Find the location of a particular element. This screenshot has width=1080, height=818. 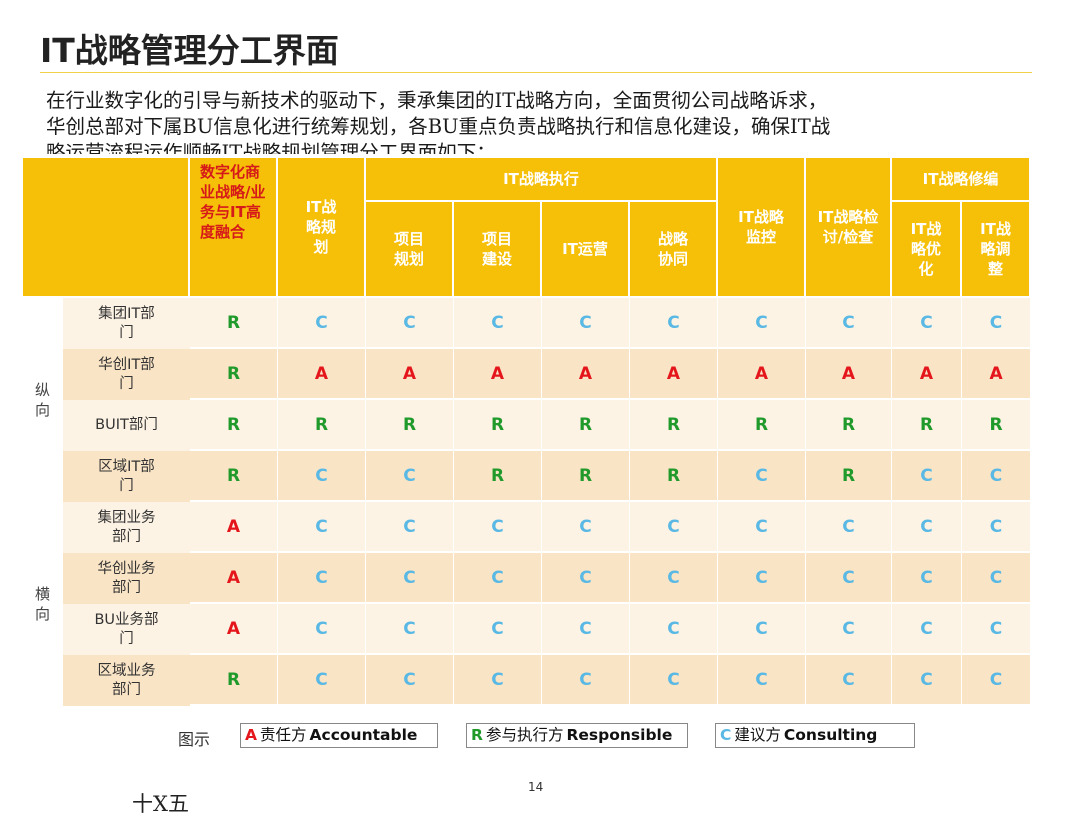

header-strategy-sync-label: 战略协同 is located at coordinates (672, 249).